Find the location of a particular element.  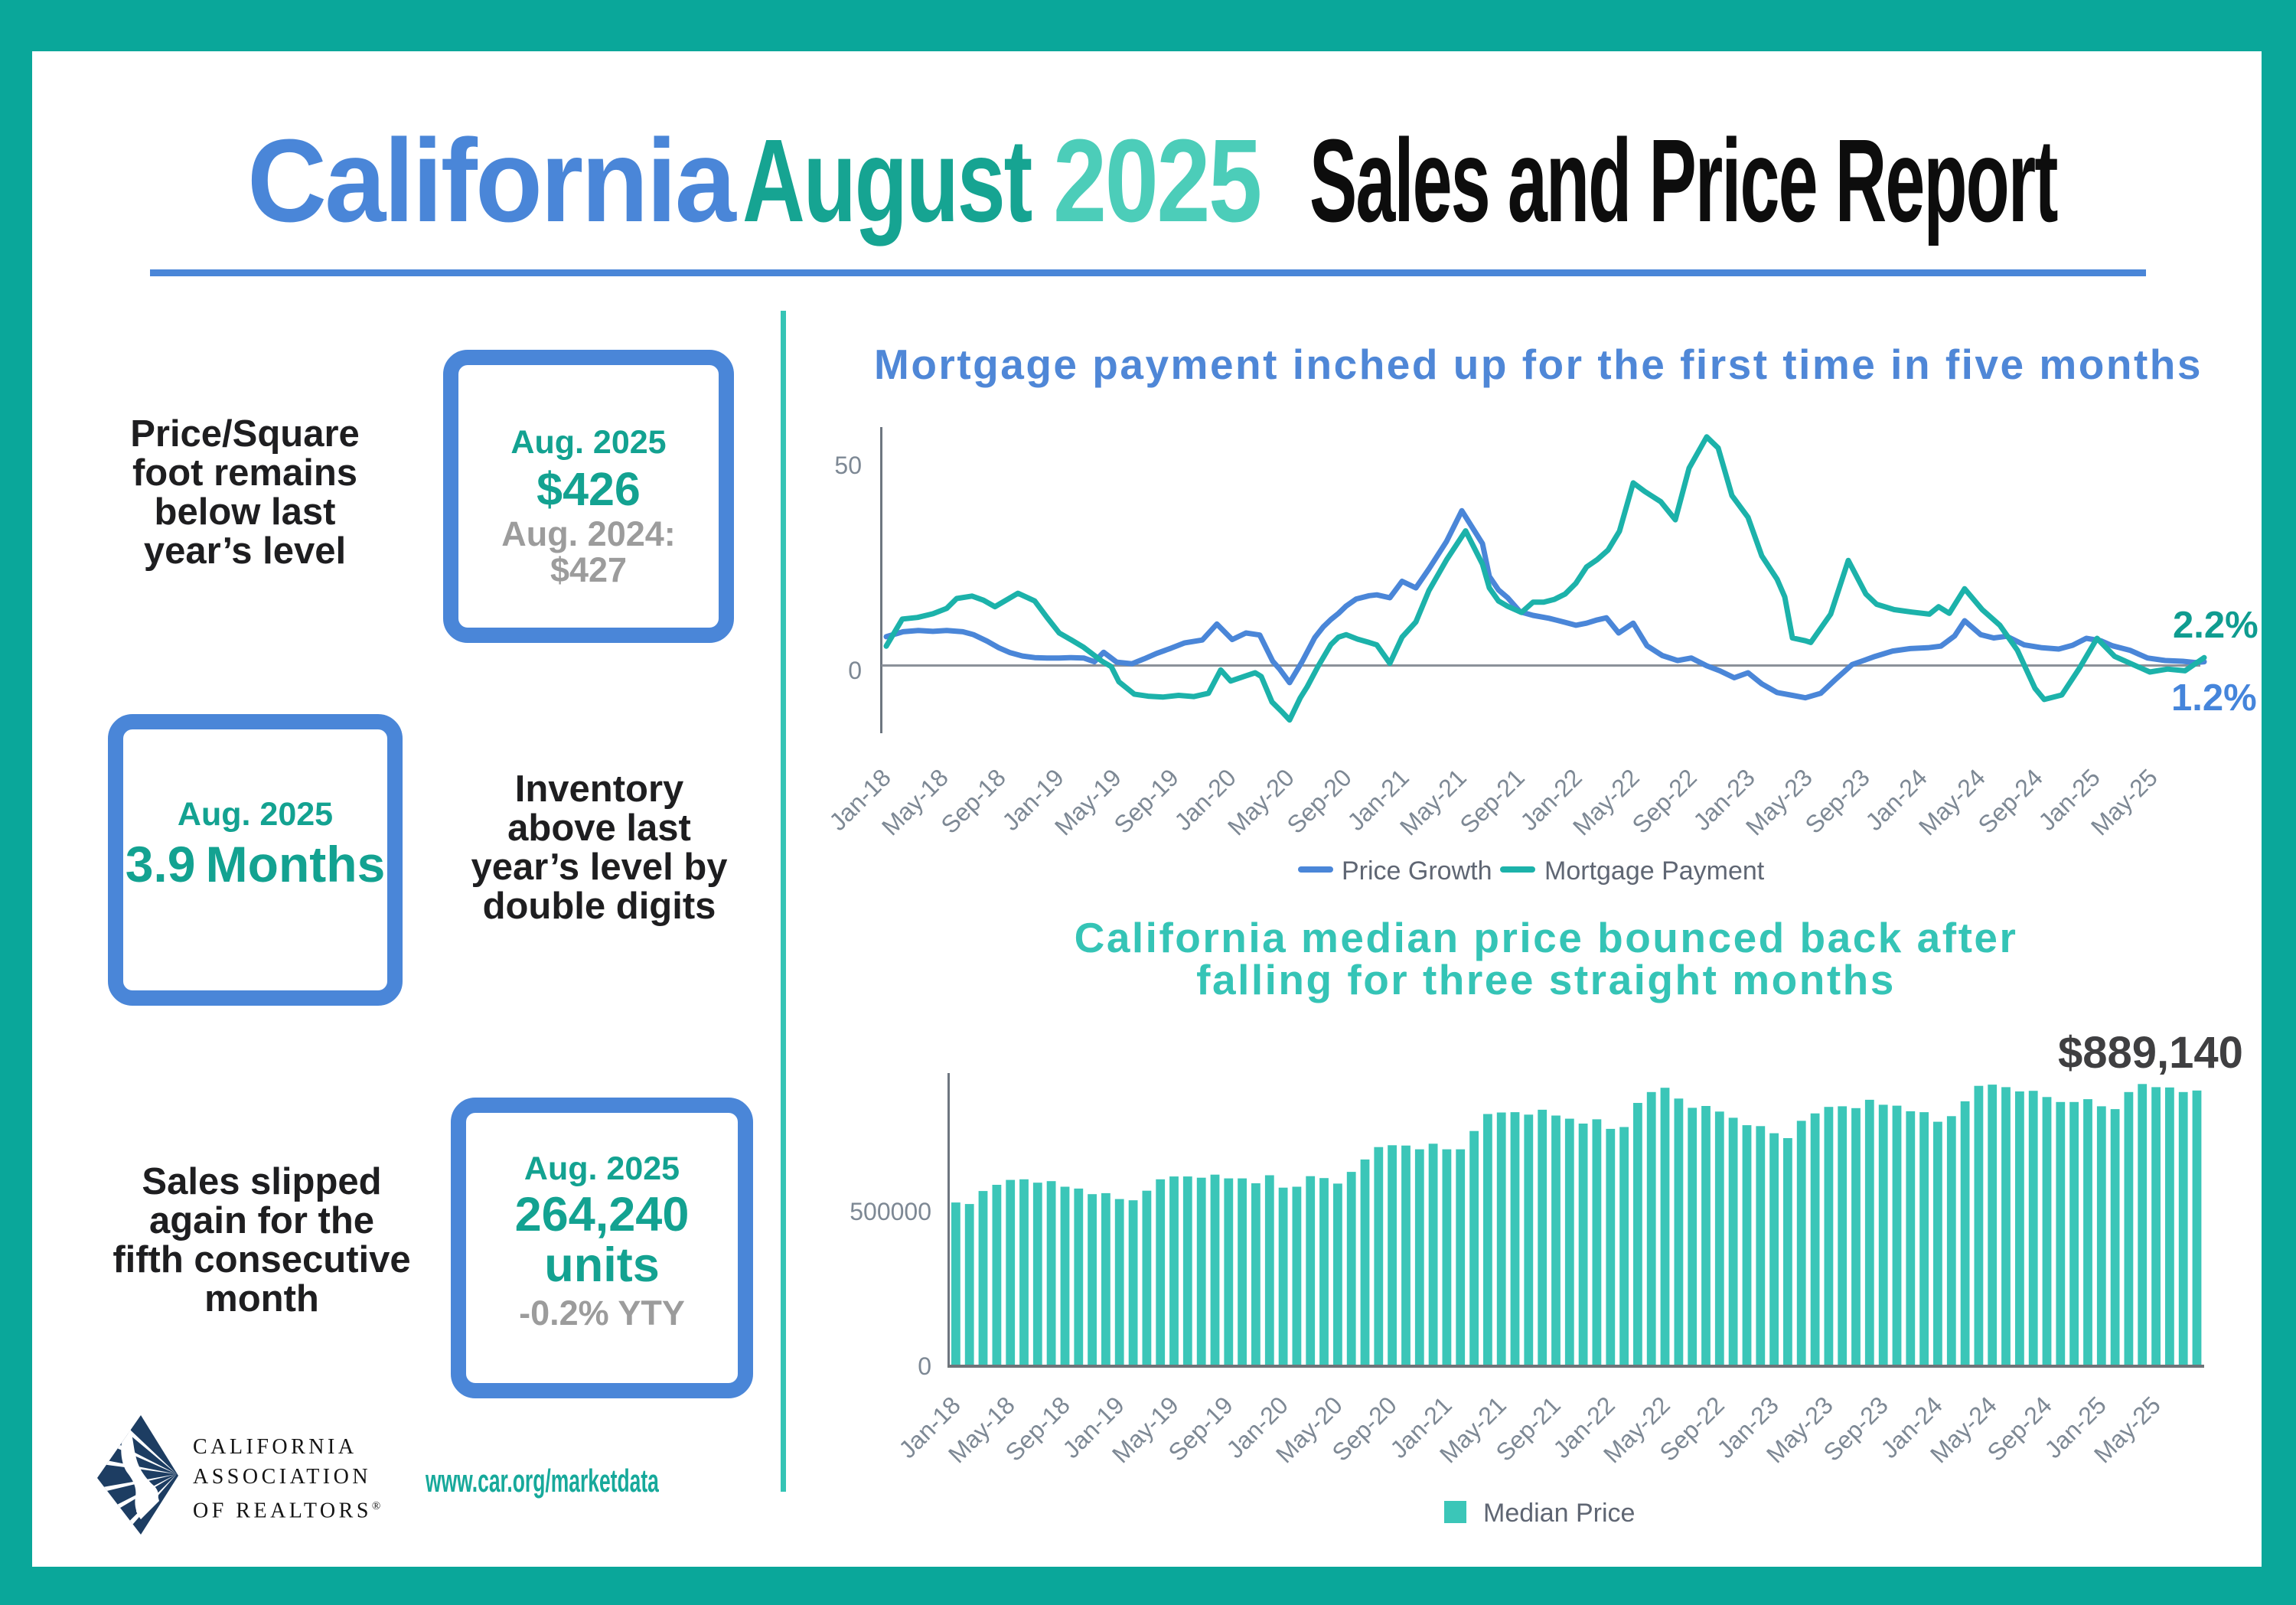

svg-text: Sep-19 is located at coordinates (1146, 800).